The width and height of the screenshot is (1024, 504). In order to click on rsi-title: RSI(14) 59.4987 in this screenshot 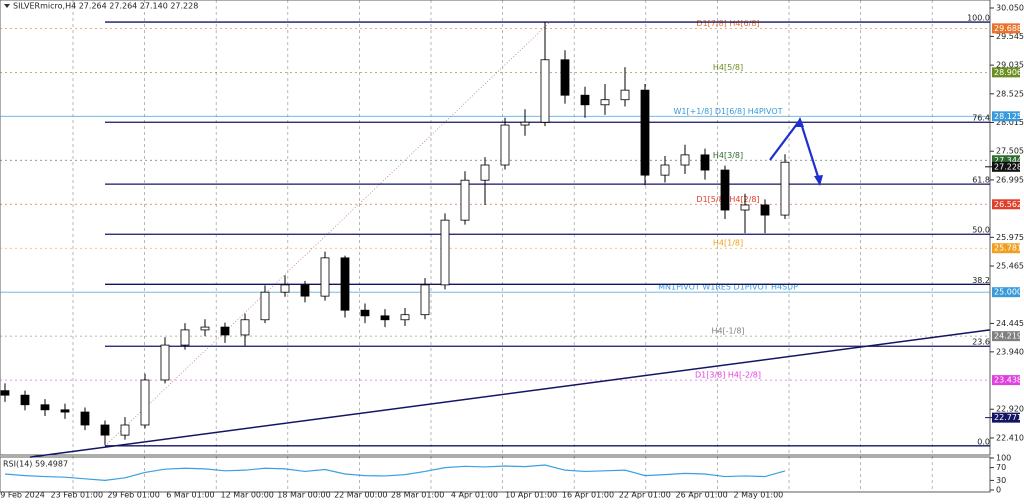, I will do `click(35, 464)`.